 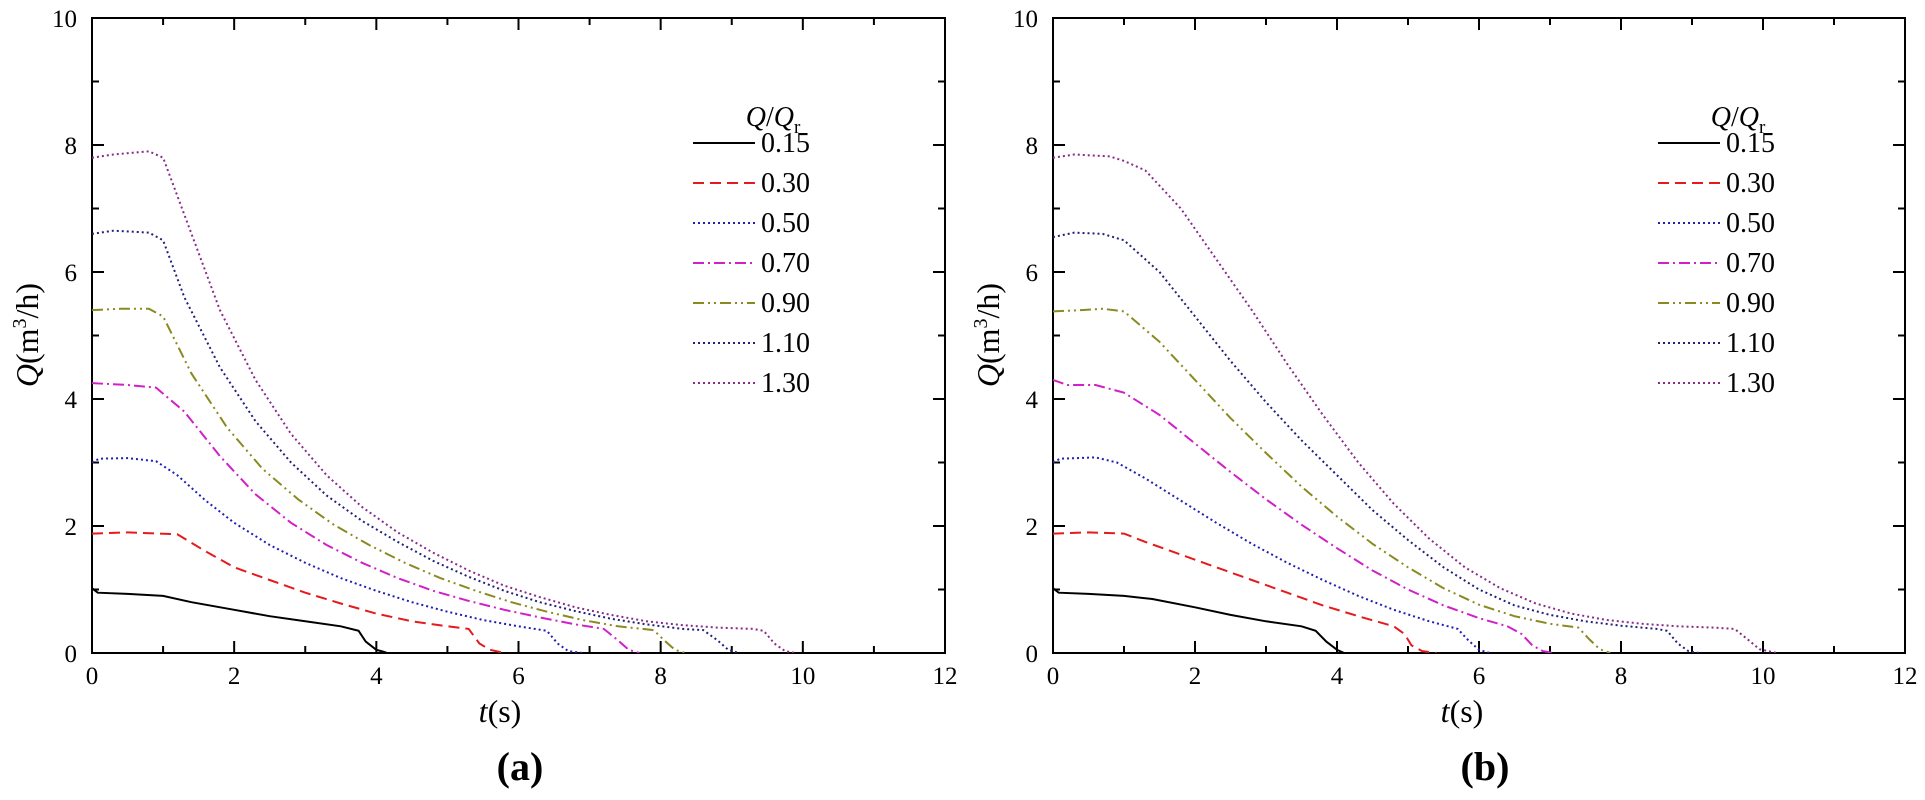 I want to click on panel-label: (b), so click(x=1485, y=766).